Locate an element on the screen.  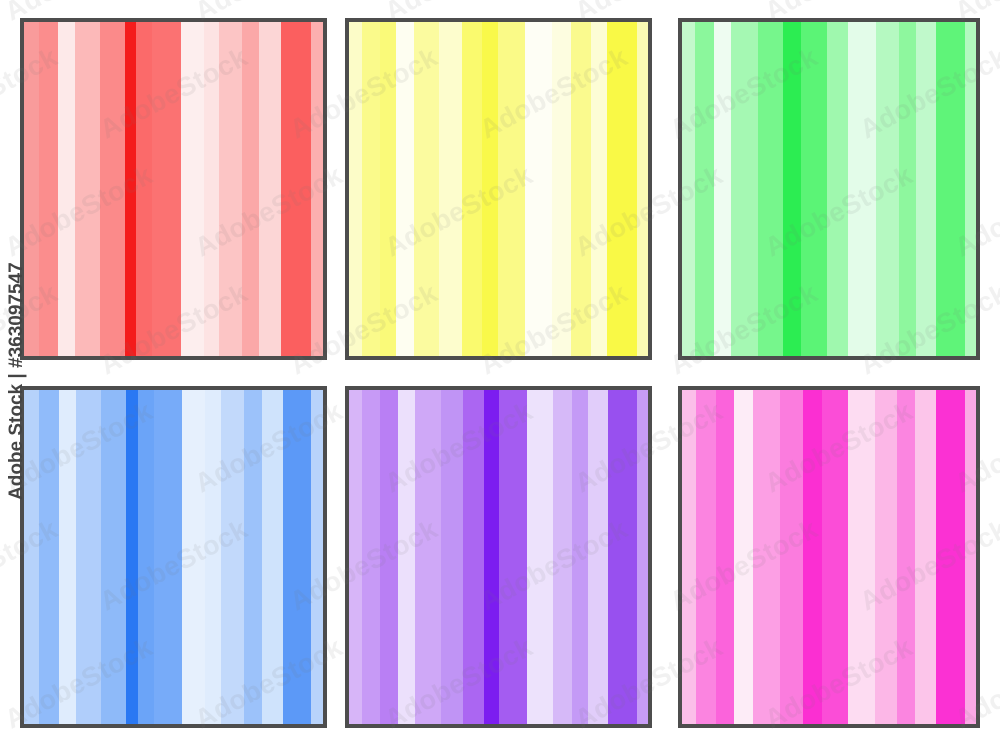
green-swatch-panel is located at coordinates (829, 189).